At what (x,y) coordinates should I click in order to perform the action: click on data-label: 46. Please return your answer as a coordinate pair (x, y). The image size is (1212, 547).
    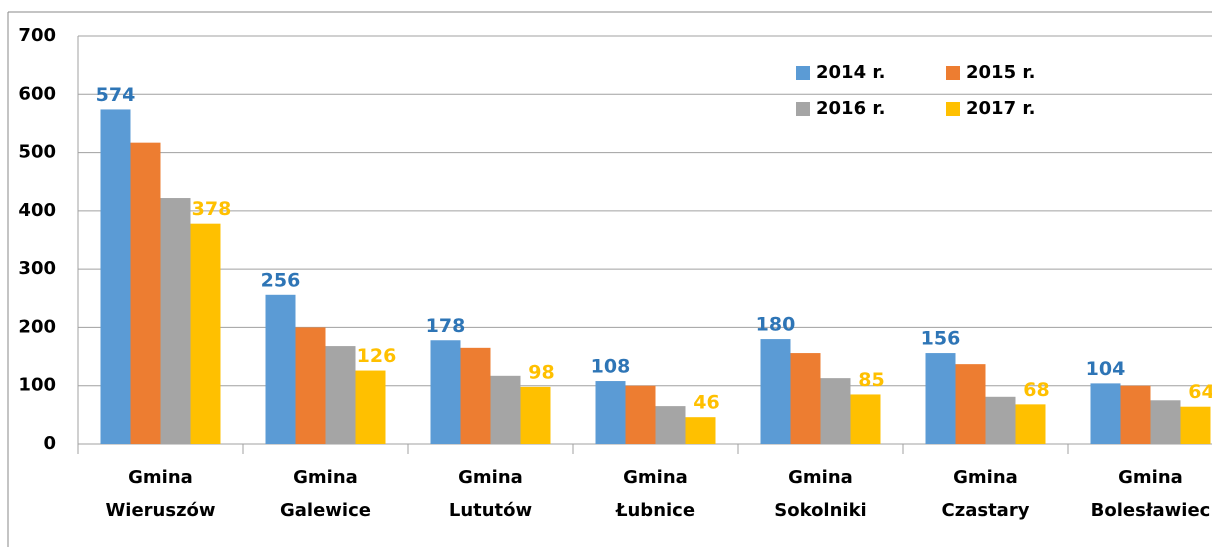
    Looking at the image, I should click on (706, 403).